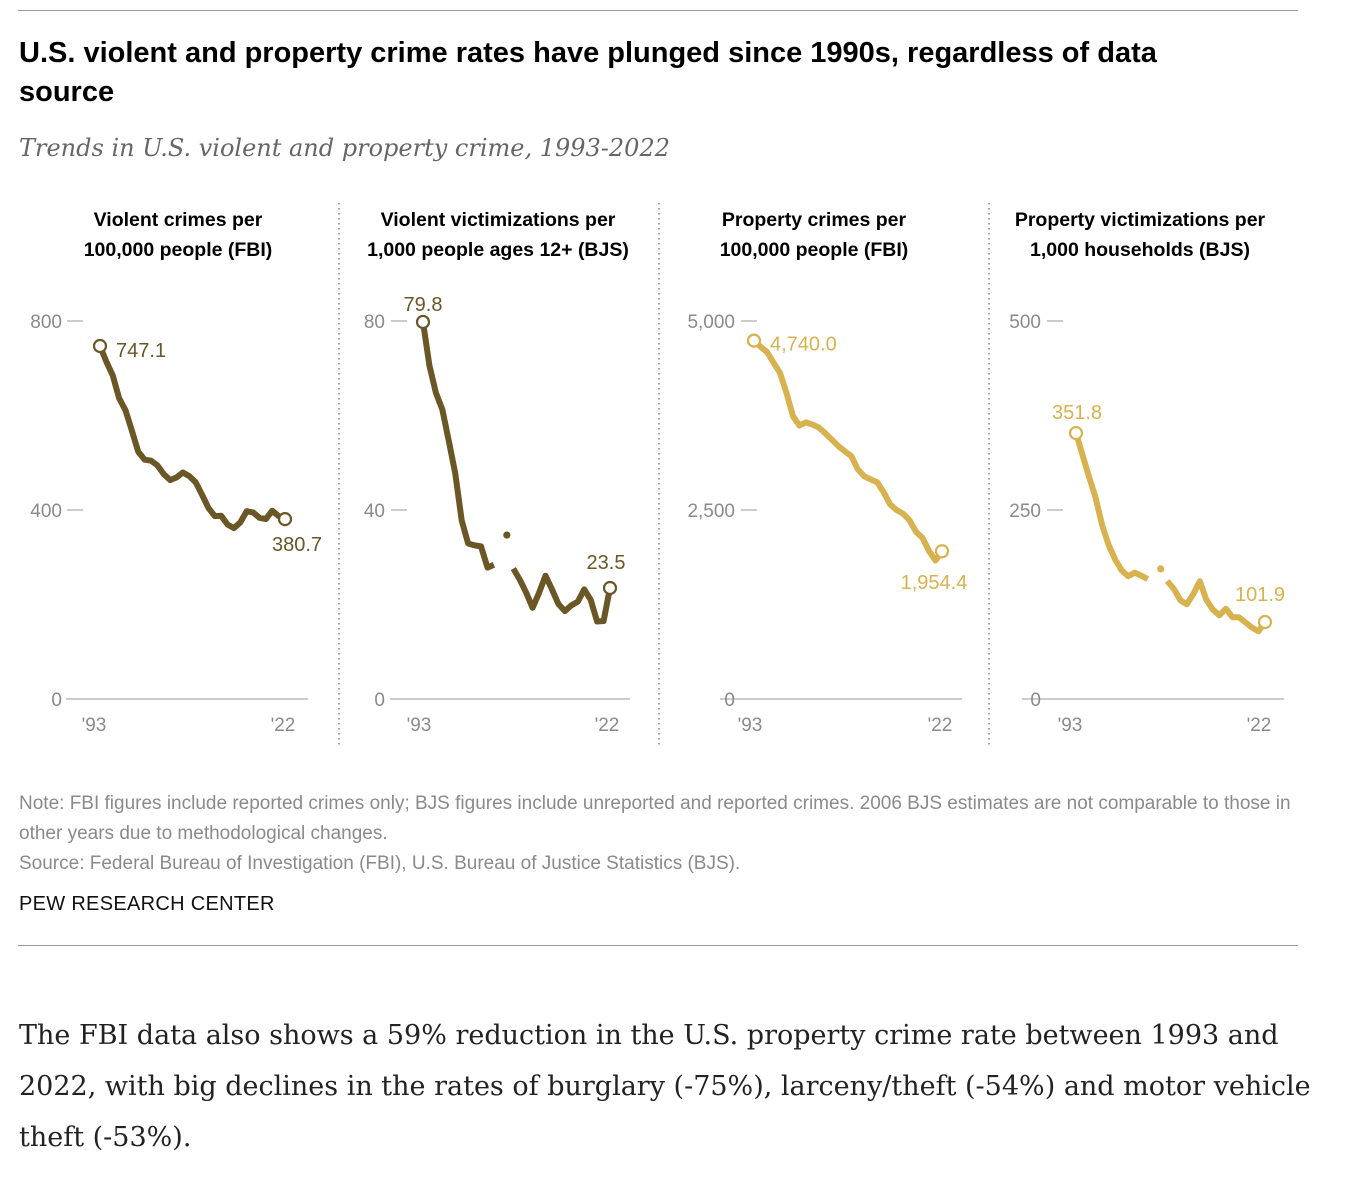  I want to click on panel-4-title-line-2: 1,000 households (BJS), so click(1140, 250).